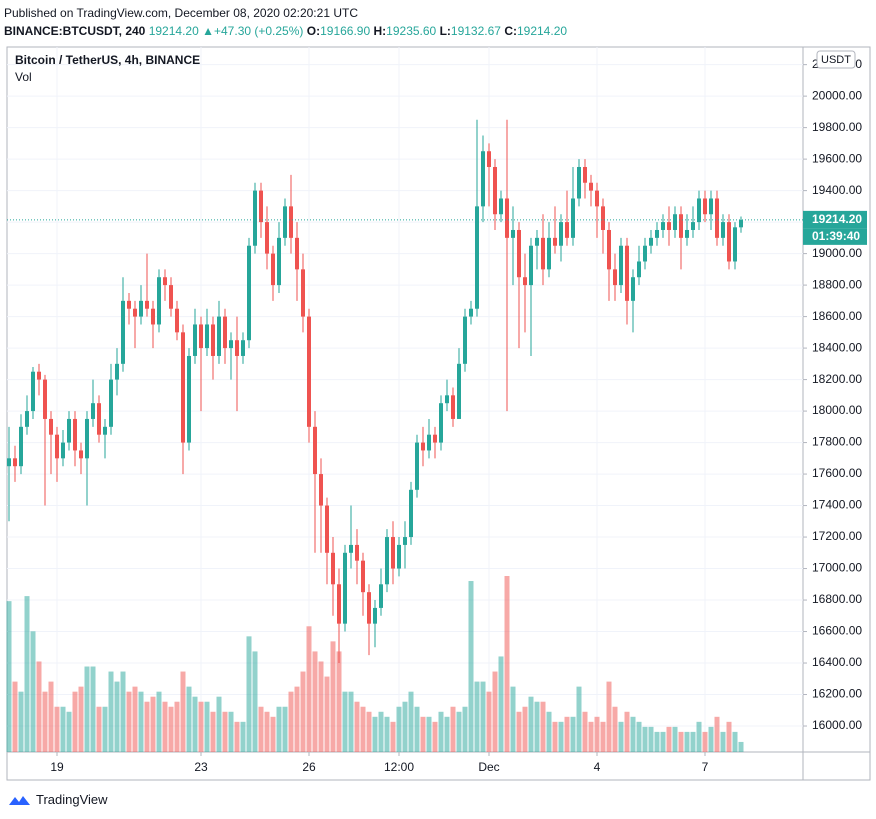 The height and width of the screenshot is (819, 876). I want to click on o-value: 19166.90, so click(345, 31).